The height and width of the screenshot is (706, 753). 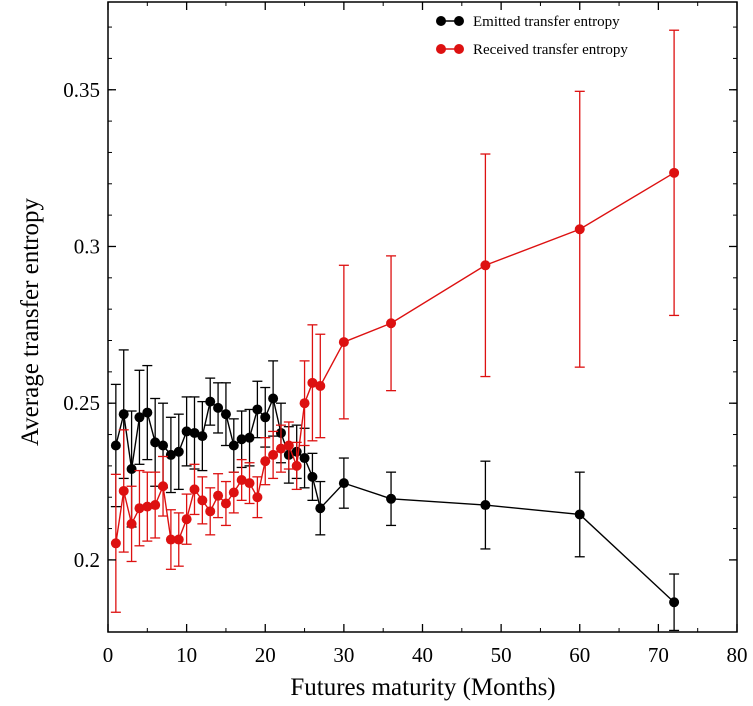 I want to click on y-axis-title: Average transfer entropy, so click(x=30, y=321).